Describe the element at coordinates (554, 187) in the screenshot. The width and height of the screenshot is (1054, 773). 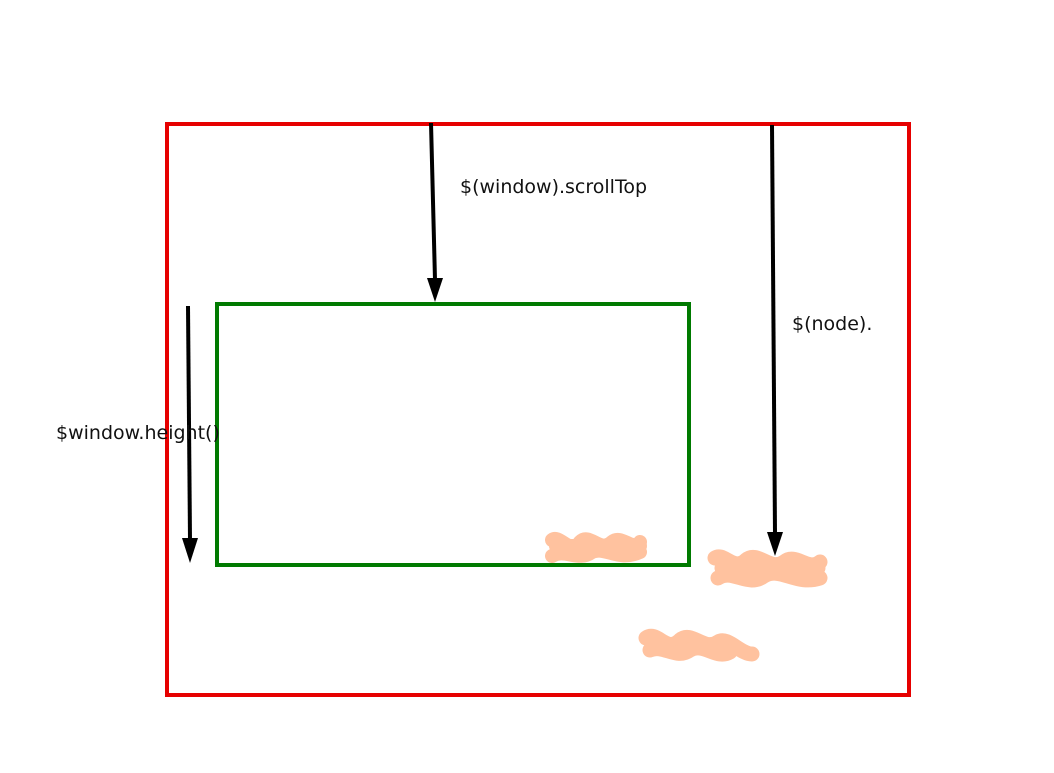
I see `scrolltop-label: $(window).scrollTop` at that location.